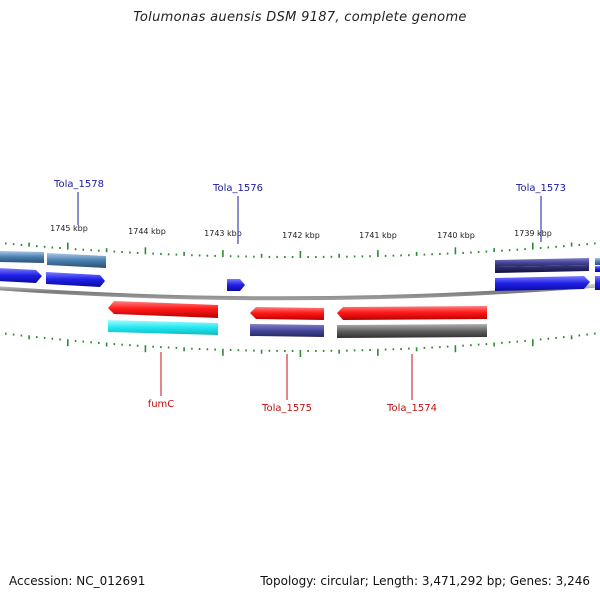 This screenshot has width=600, height=600. Describe the element at coordinates (223, 233) in the screenshot. I see `tick-label: 1743 kbp` at that location.